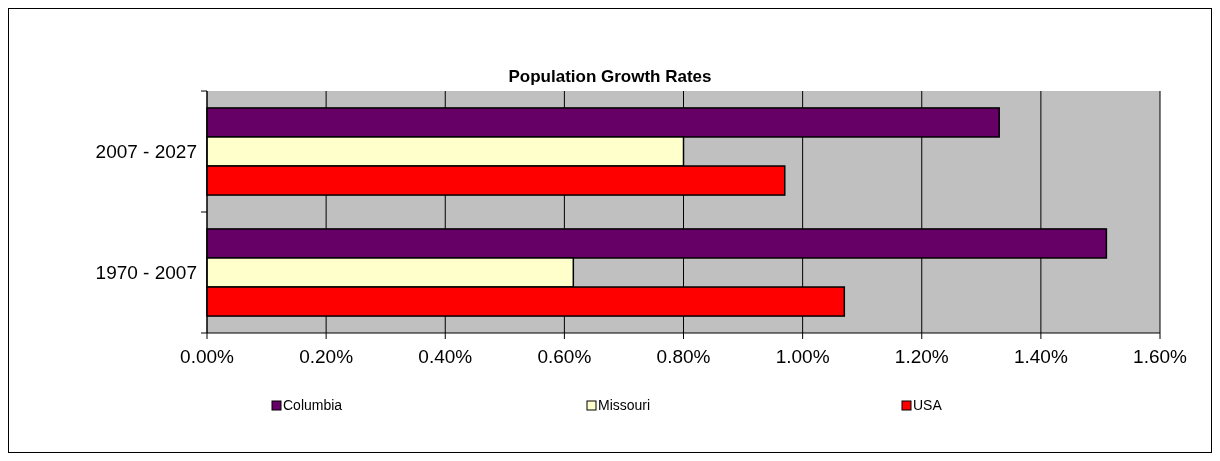 The width and height of the screenshot is (1220, 461). What do you see at coordinates (683, 356) in the screenshot?
I see `x-tick-label: 0.80%` at bounding box center [683, 356].